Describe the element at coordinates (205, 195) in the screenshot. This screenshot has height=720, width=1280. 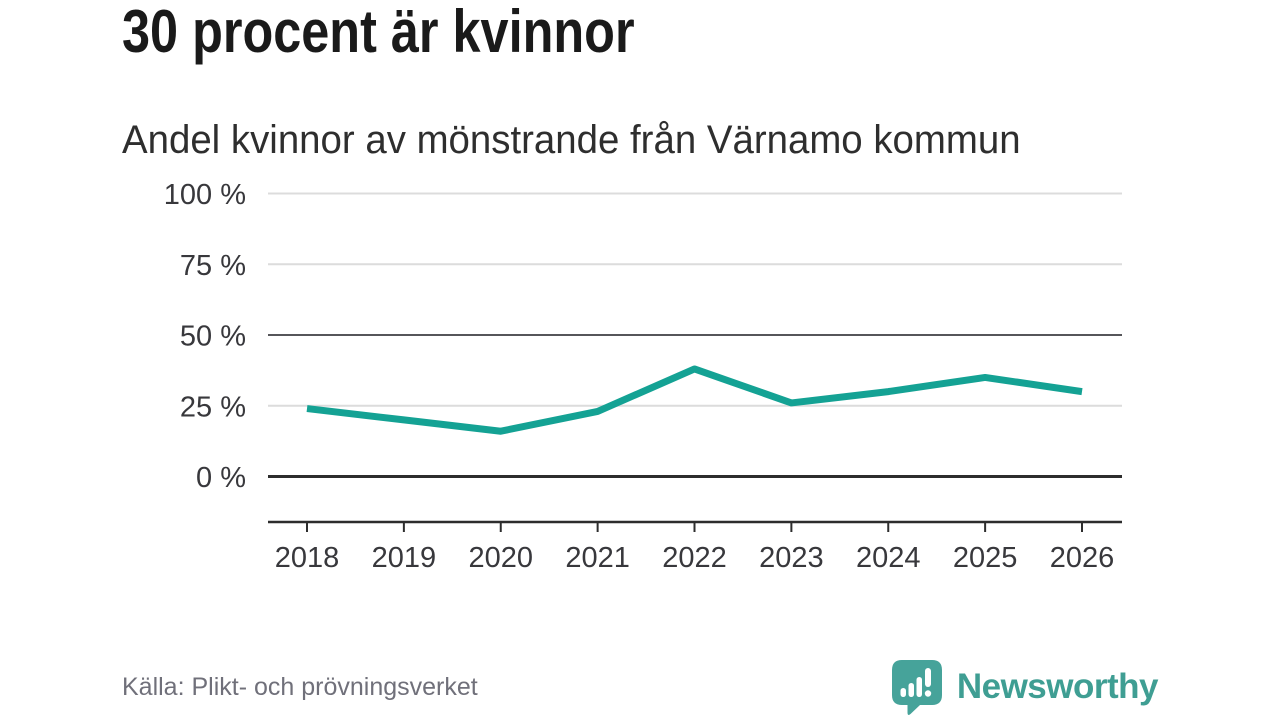
I see `y-axis-label: 100 %` at that location.